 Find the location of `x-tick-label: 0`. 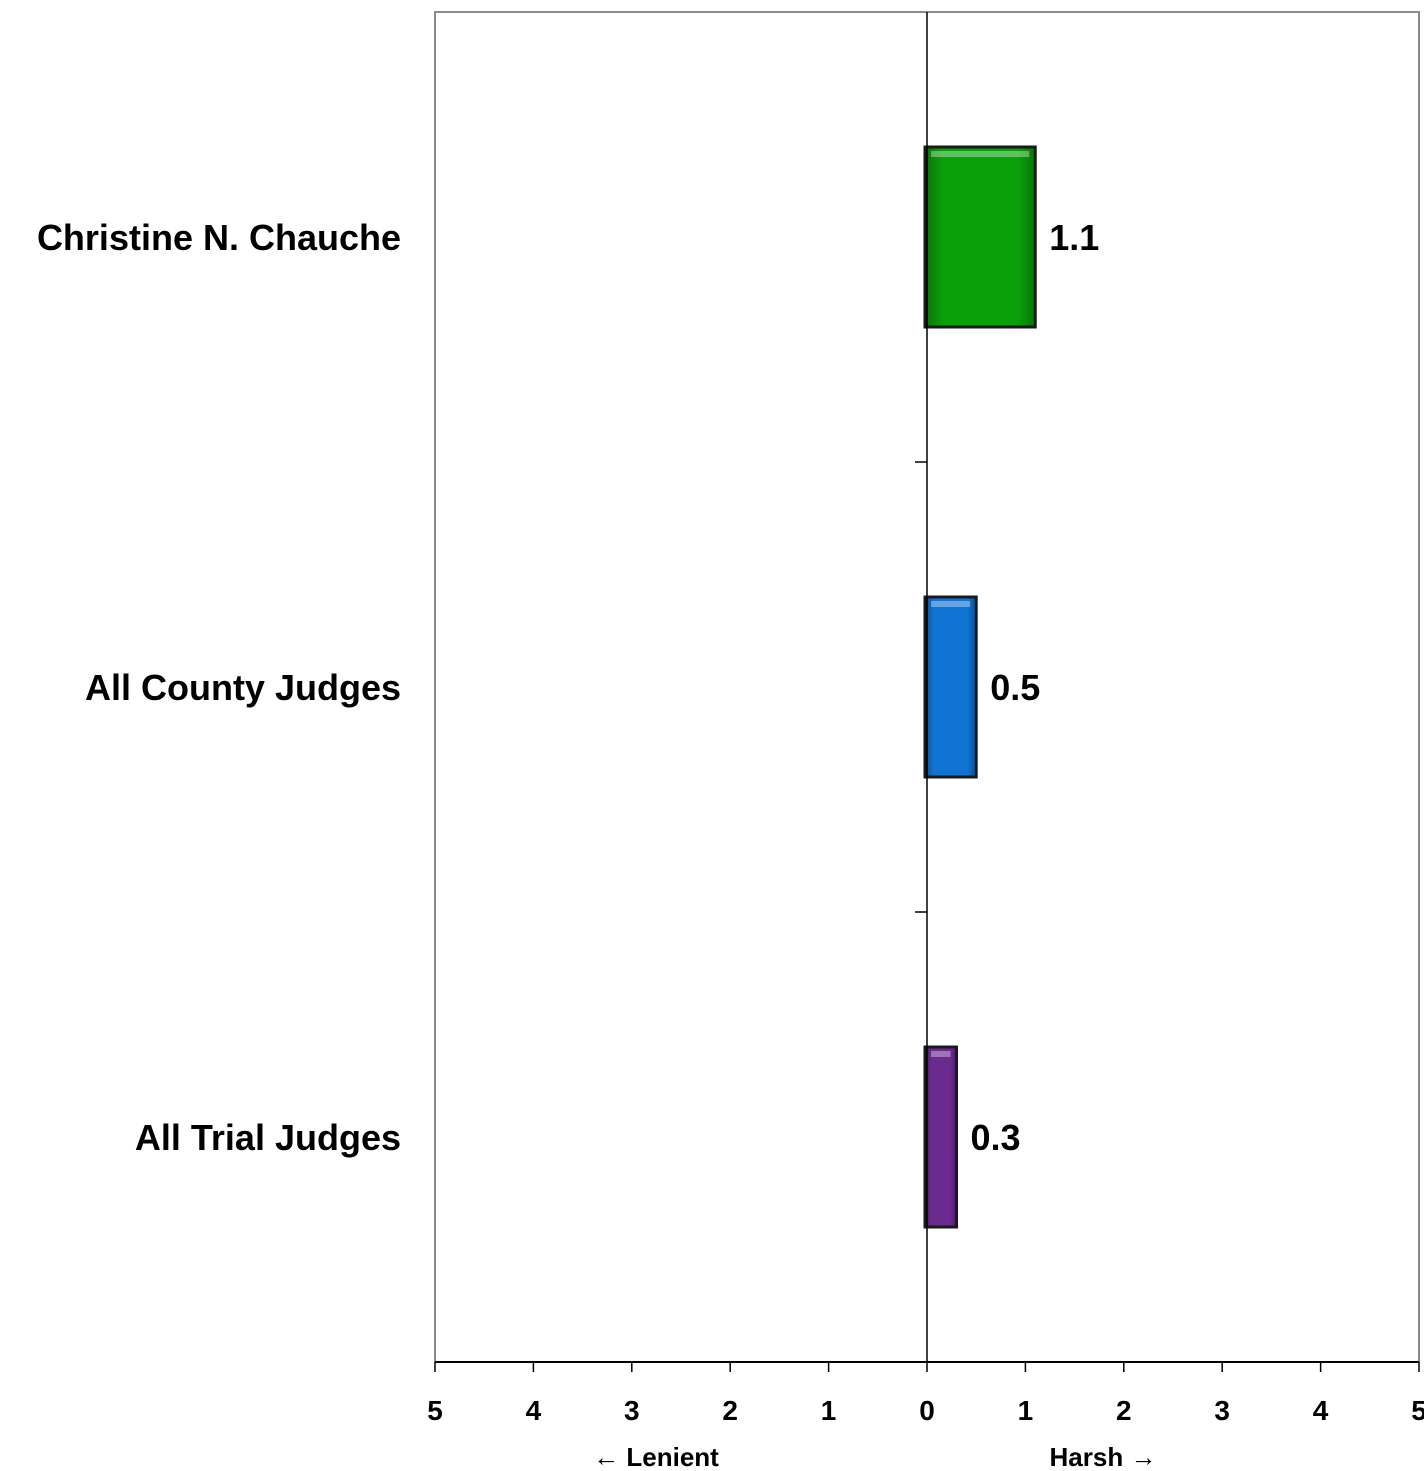

x-tick-label: 0 is located at coordinates (927, 1410).